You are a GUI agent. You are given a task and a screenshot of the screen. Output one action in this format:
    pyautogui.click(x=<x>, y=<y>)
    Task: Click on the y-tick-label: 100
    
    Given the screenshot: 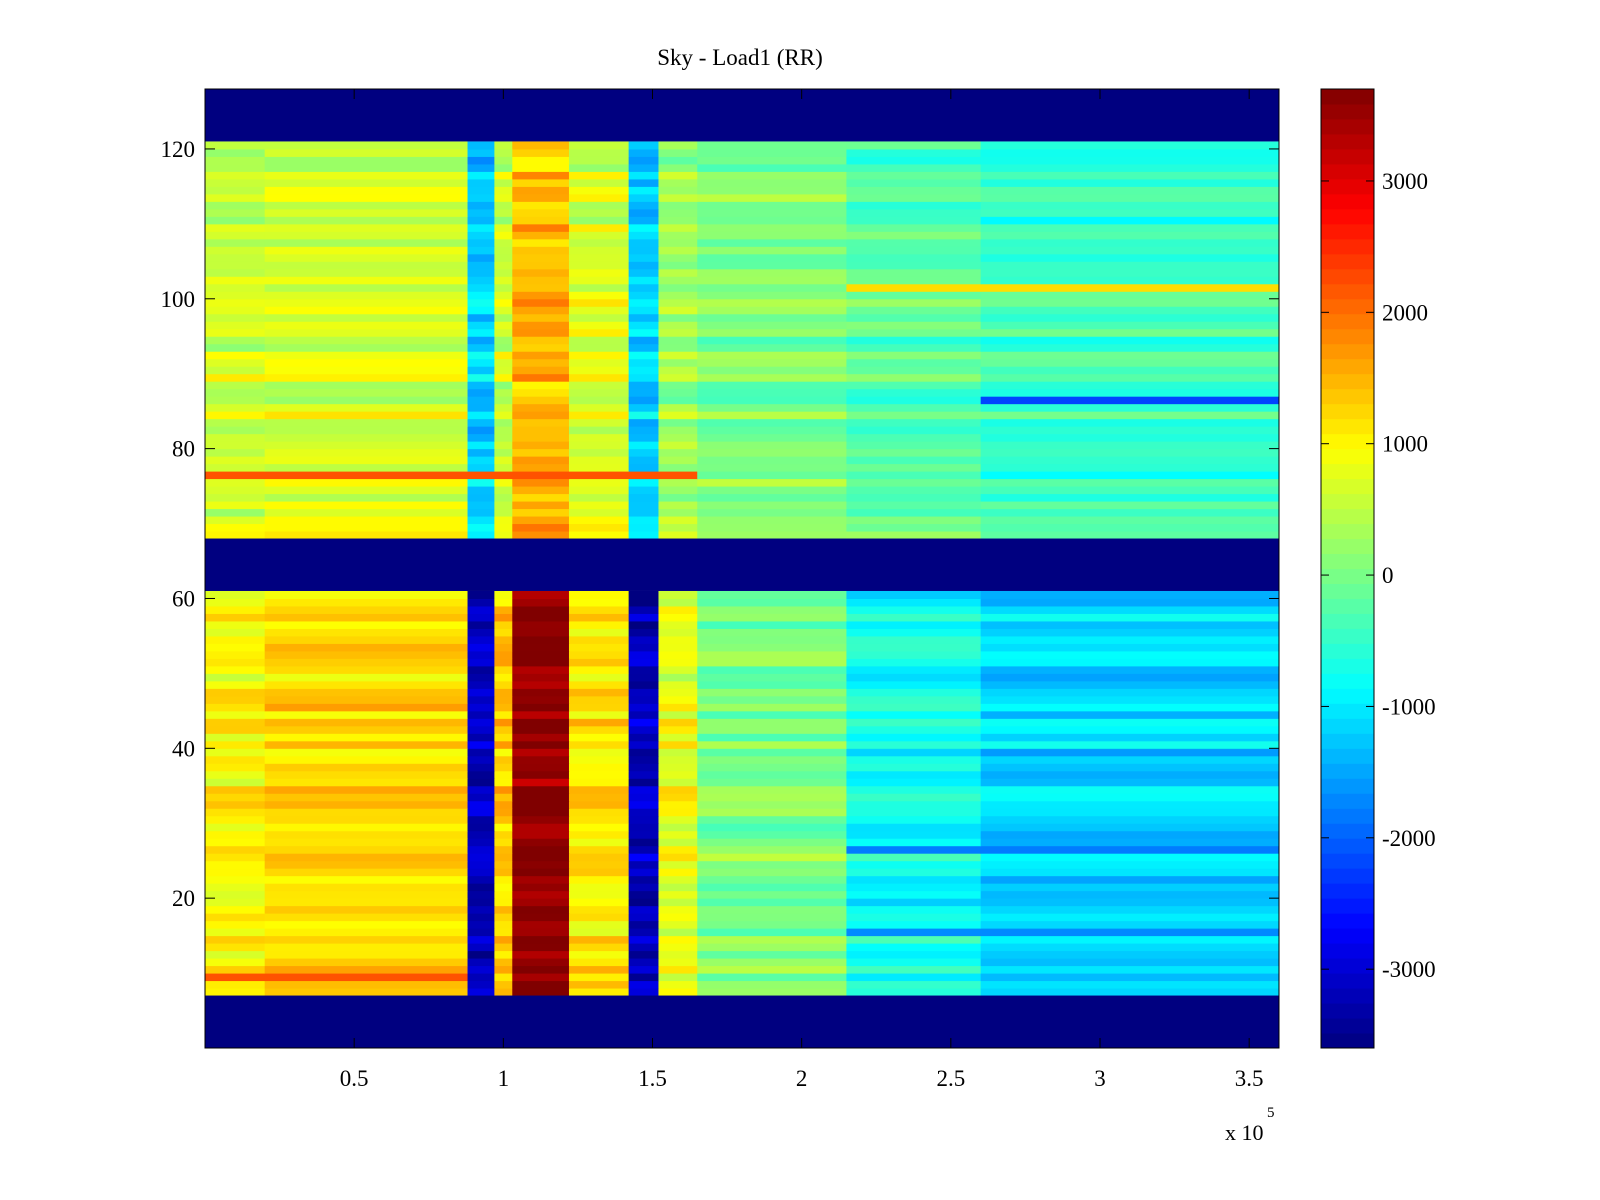 What is the action you would take?
    pyautogui.click(x=178, y=299)
    